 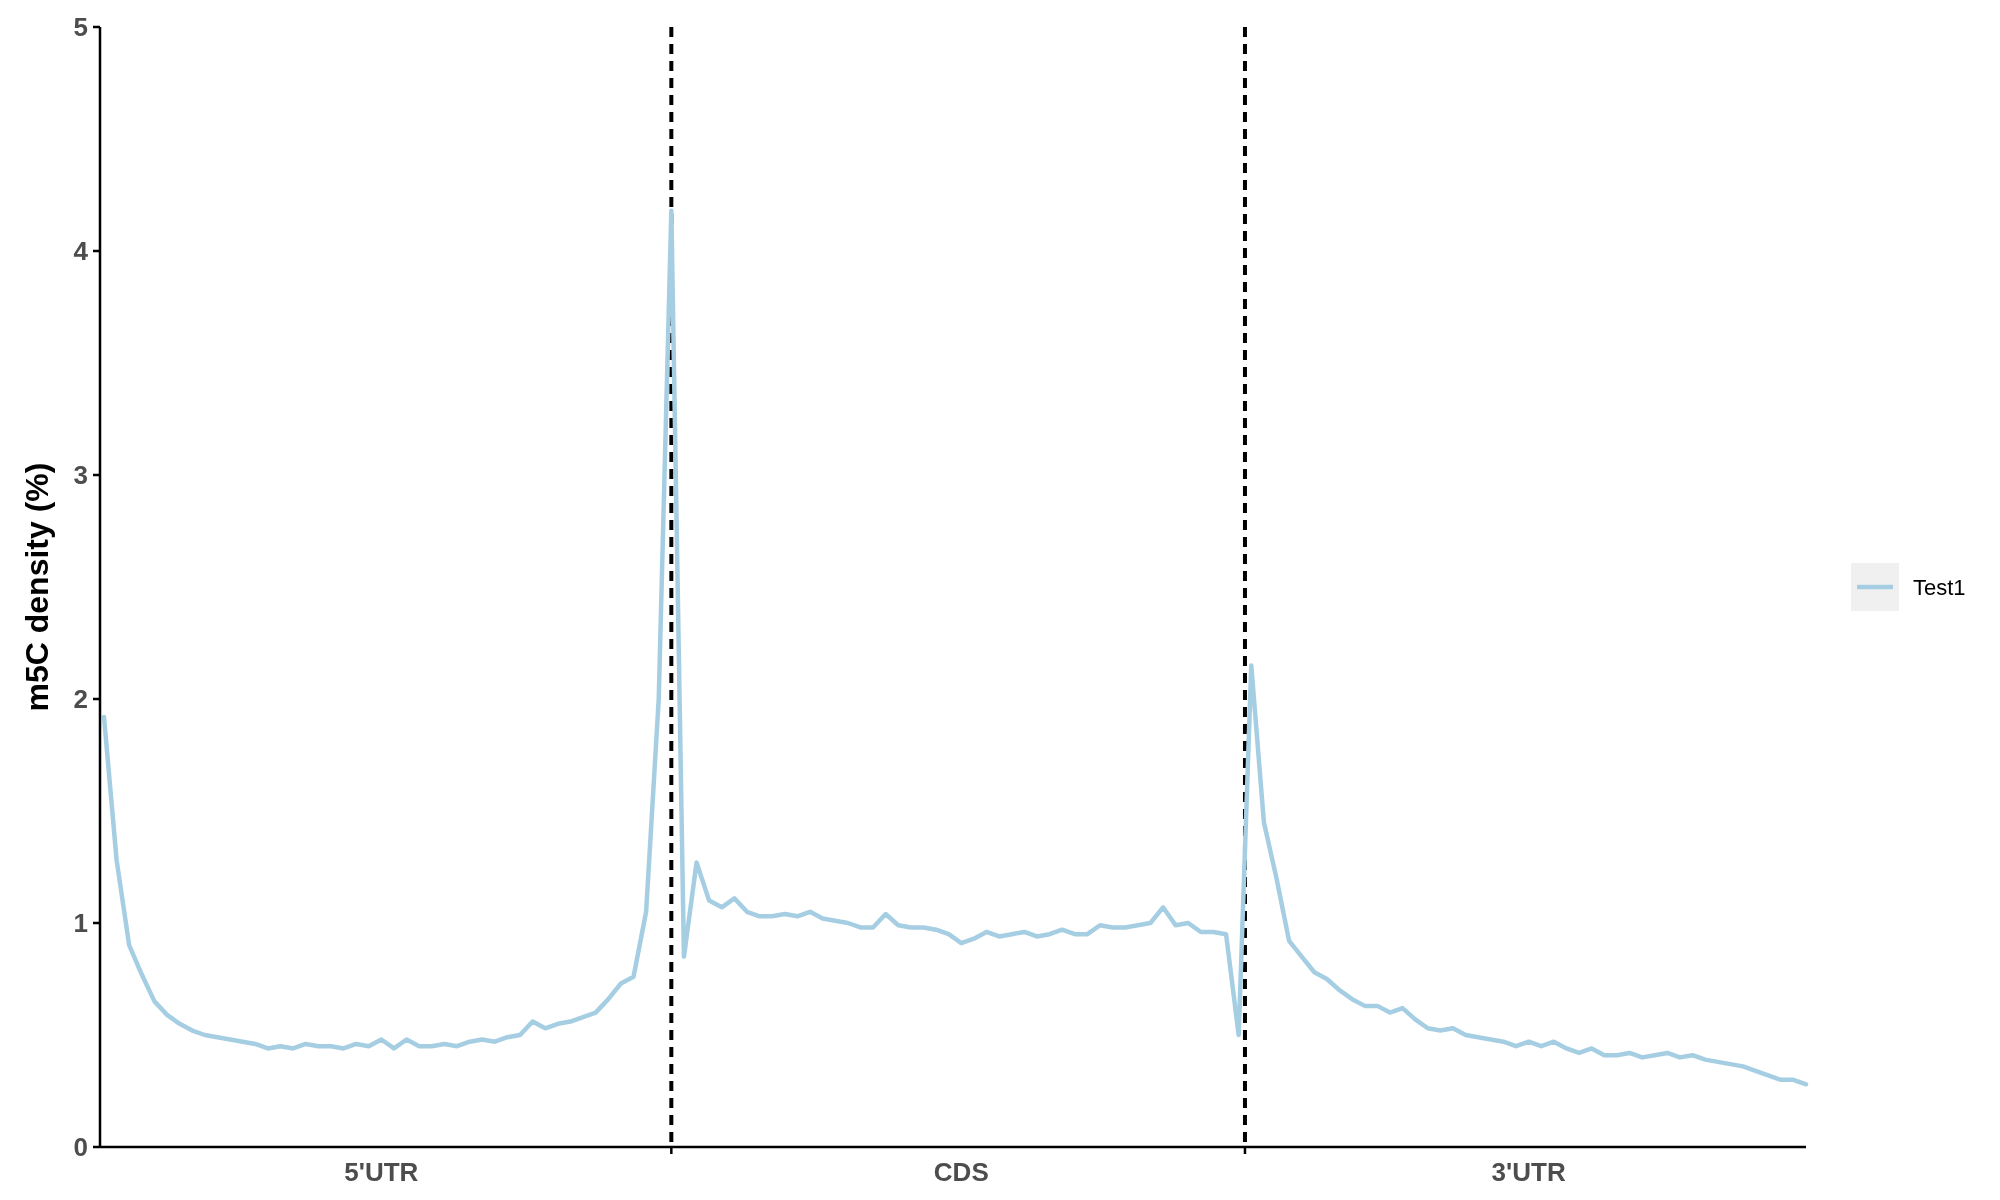 What do you see at coordinates (381, 1172) in the screenshot?
I see `x-tick-label: 5'UTR` at bounding box center [381, 1172].